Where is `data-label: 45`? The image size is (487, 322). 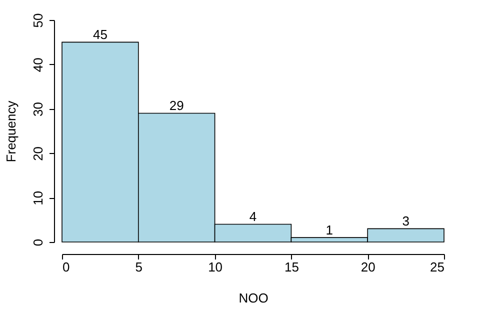
data-label: 45 is located at coordinates (100, 34).